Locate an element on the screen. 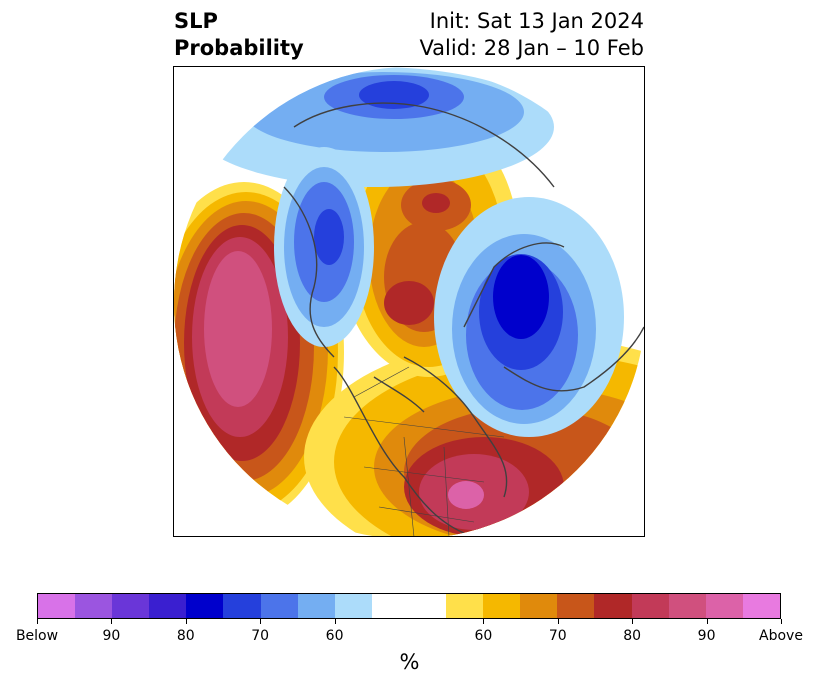 The image size is (819, 686). title-variable: SLP is located at coordinates (196, 21).